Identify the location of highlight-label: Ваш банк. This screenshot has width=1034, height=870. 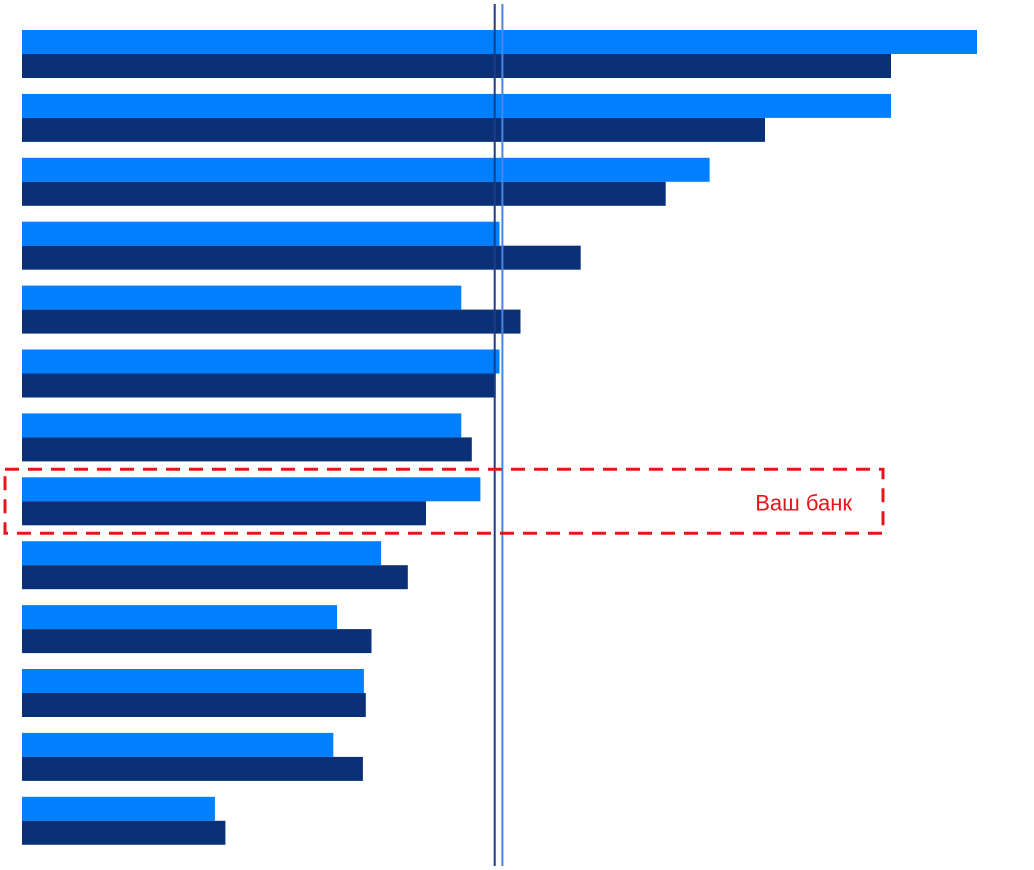
(803, 502).